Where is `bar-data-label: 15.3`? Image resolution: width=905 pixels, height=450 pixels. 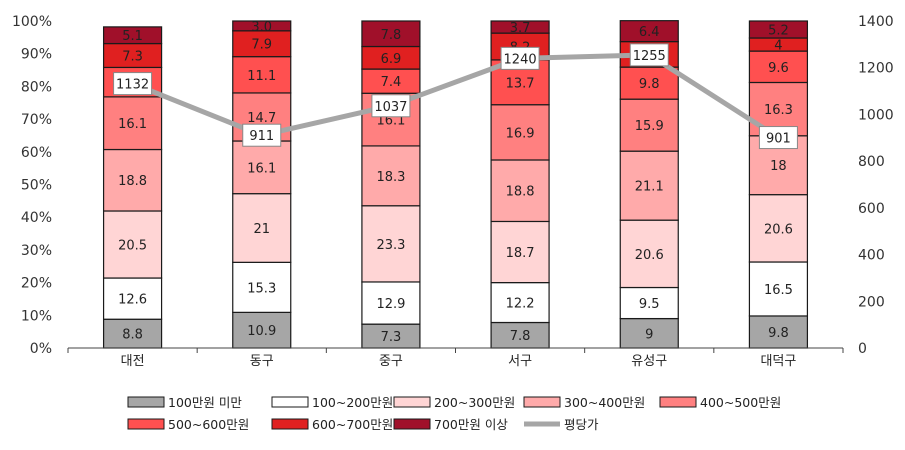
bar-data-label: 15.3 is located at coordinates (261, 288).